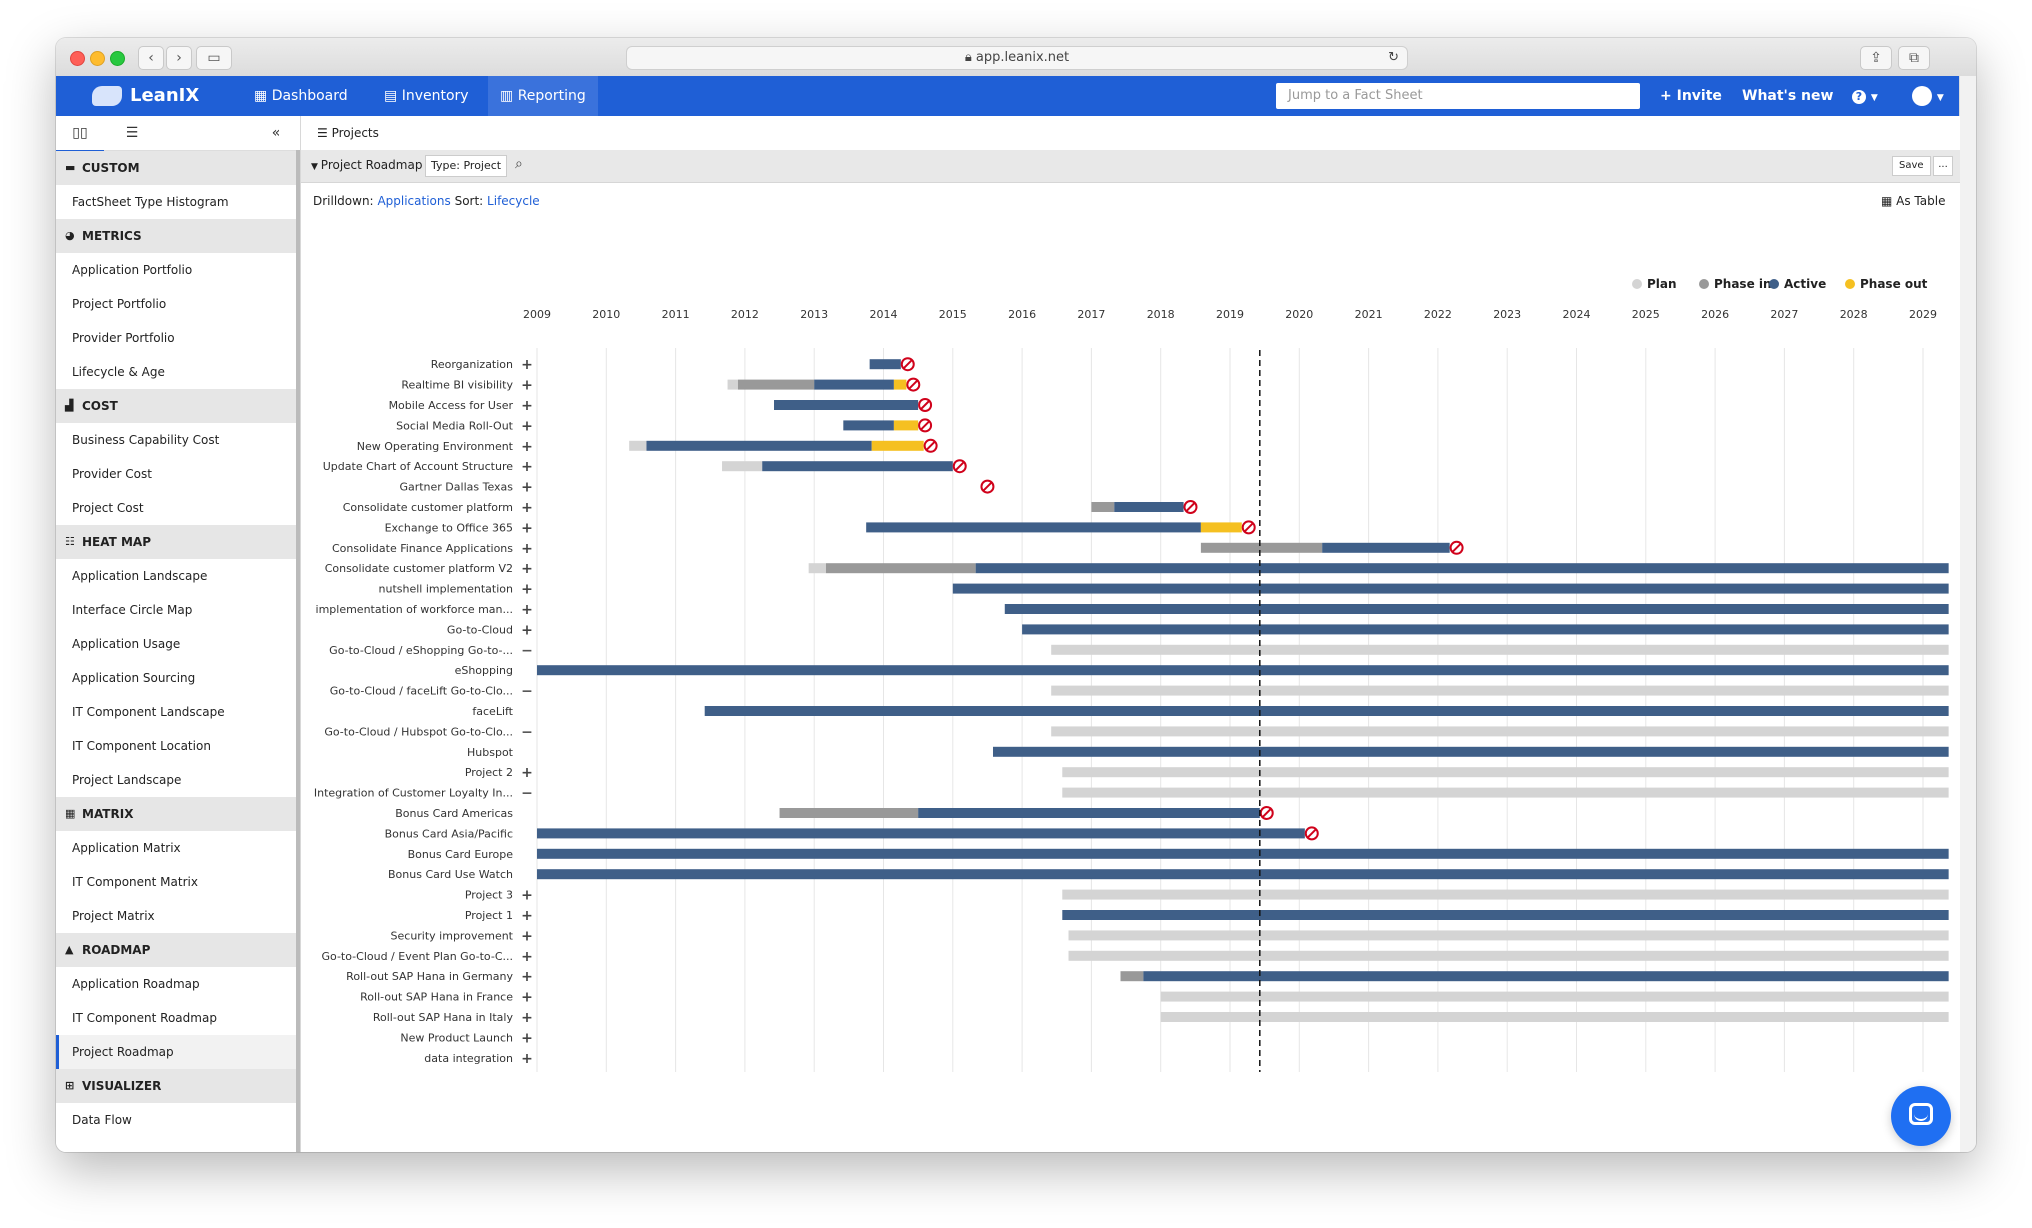 The width and height of the screenshot is (2032, 1228). What do you see at coordinates (1788, 96) in the screenshot?
I see `whats-new-button: What's new` at bounding box center [1788, 96].